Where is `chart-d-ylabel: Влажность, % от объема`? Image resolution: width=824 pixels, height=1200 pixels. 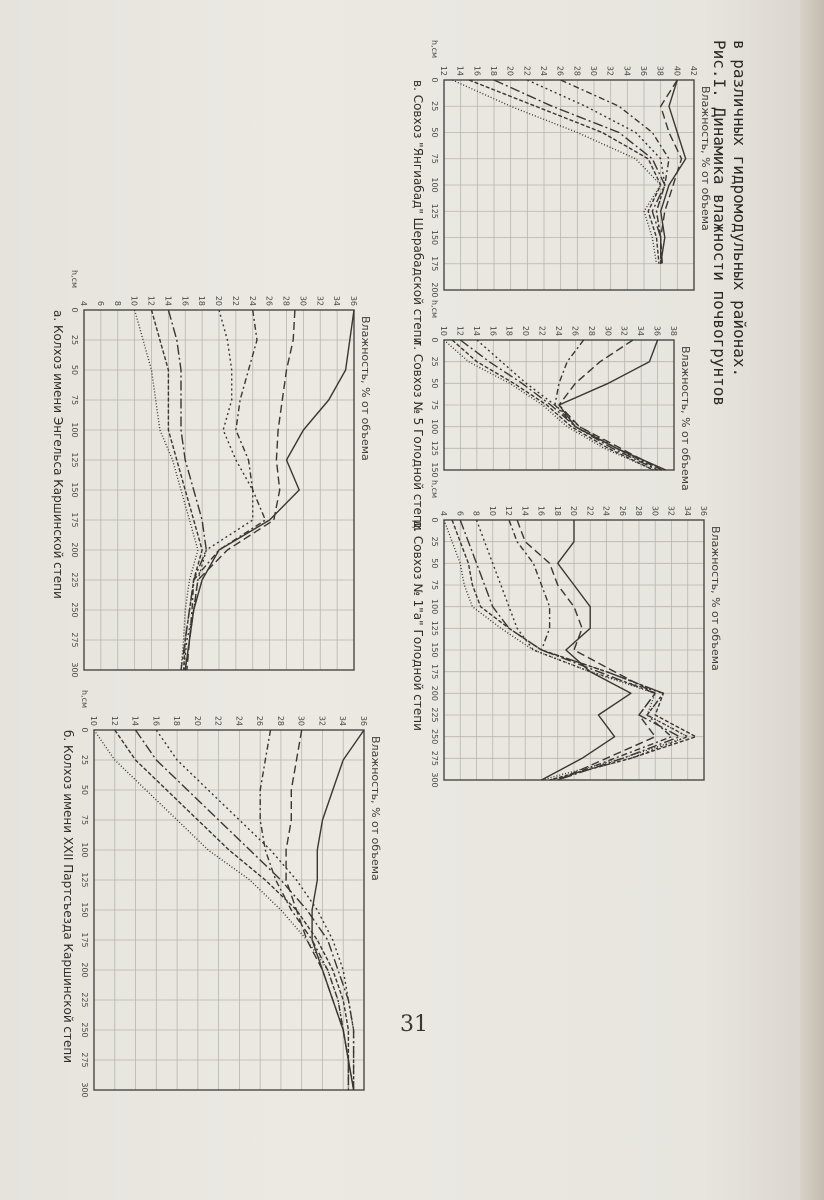 chart-d-ylabel: Влажность, % от объема is located at coordinates (715, 598).